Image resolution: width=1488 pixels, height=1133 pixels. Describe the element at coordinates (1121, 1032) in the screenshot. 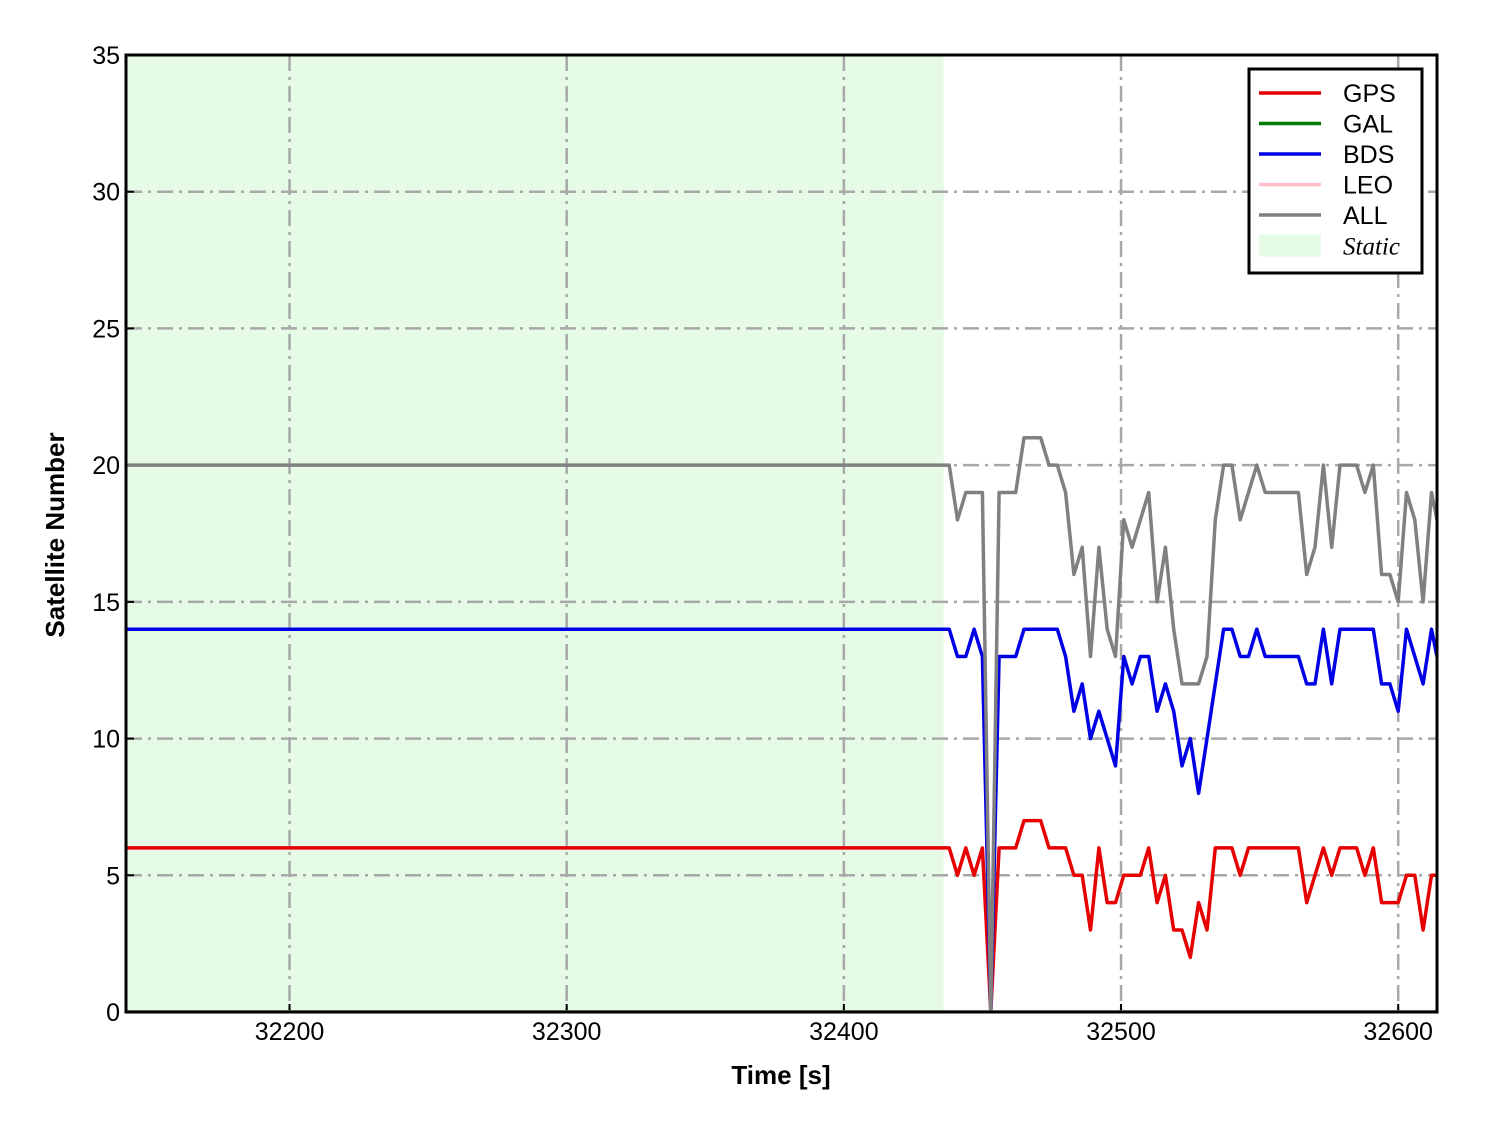

I see `x-tick-label: 32500` at that location.